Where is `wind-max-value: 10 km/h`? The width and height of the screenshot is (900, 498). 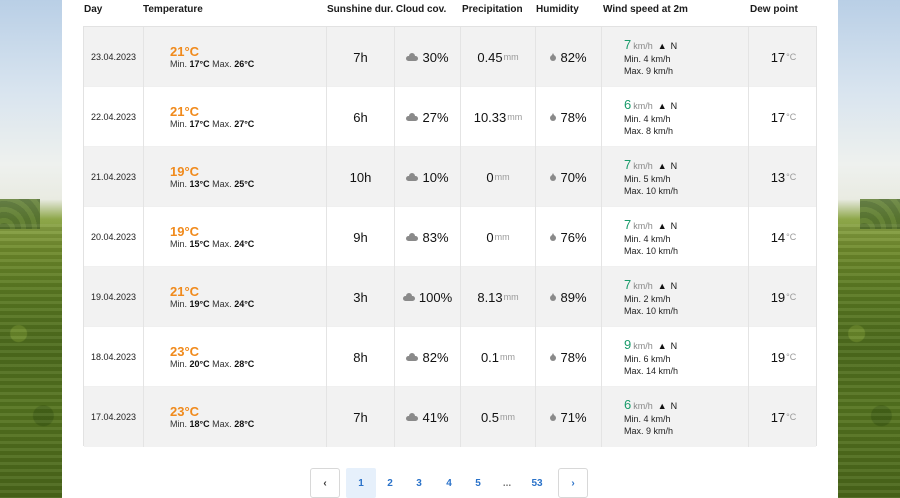
wind-max-value: 10 km/h is located at coordinates (662, 250).